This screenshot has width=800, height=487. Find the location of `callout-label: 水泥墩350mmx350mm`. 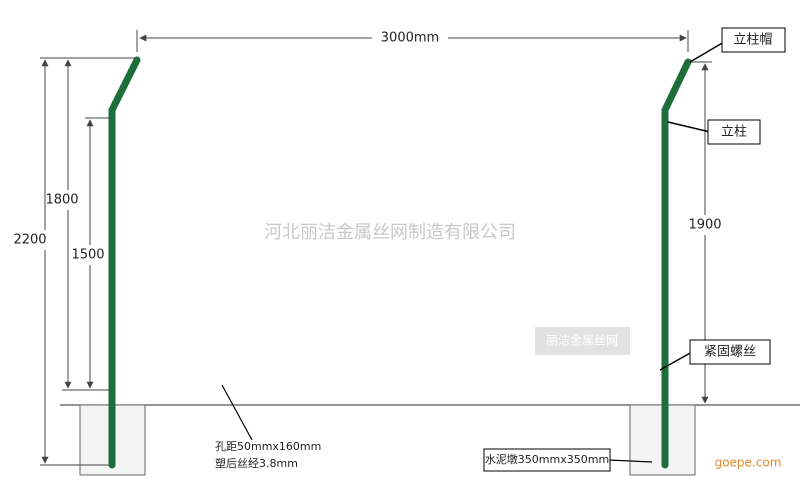

callout-label: 水泥墩350mmx350mm is located at coordinates (547, 459).